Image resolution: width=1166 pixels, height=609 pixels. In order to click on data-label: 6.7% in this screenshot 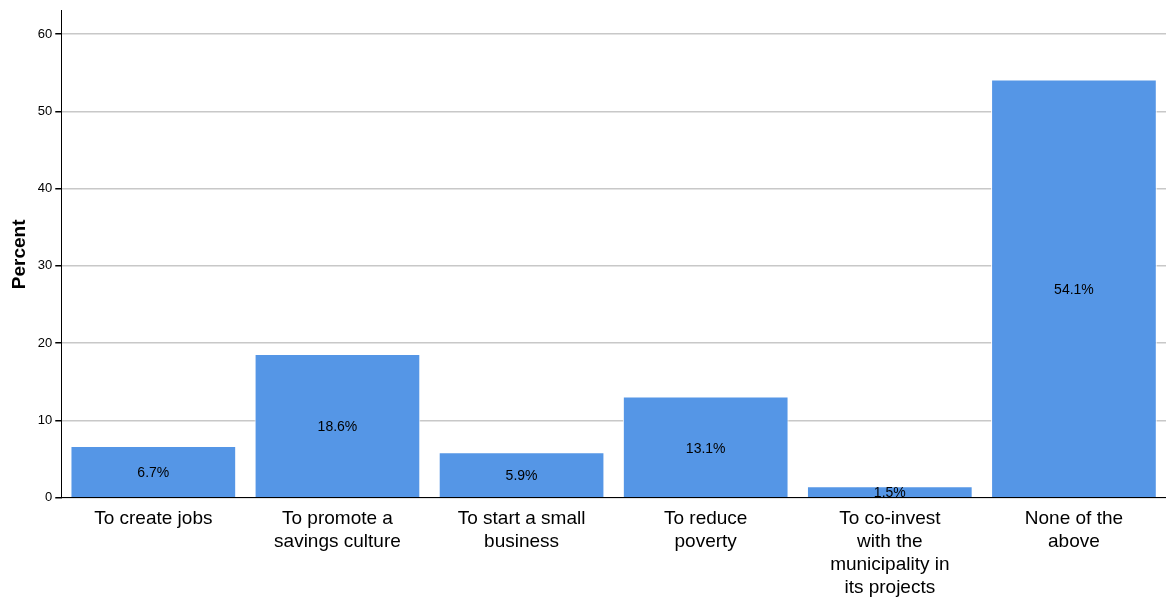, I will do `click(153, 472)`.